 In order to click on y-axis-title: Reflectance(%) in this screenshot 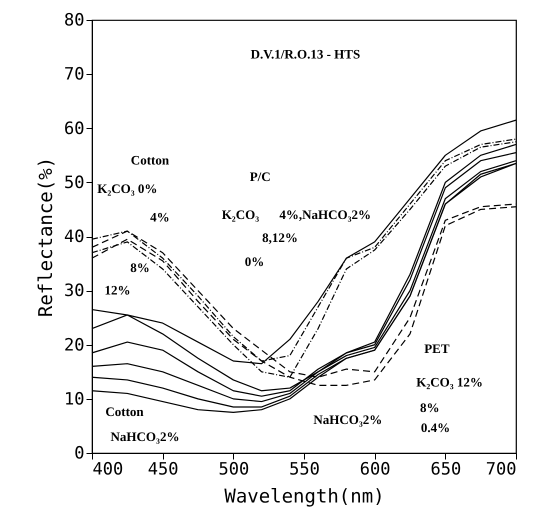, I will do `click(46, 237)`.